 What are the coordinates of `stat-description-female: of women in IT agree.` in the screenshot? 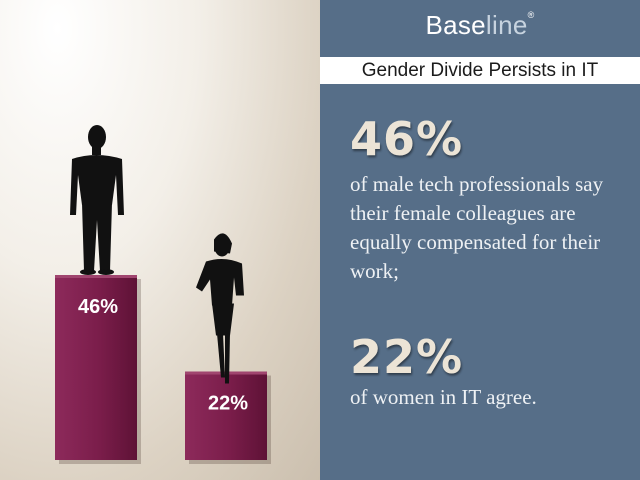 It's located at (443, 397).